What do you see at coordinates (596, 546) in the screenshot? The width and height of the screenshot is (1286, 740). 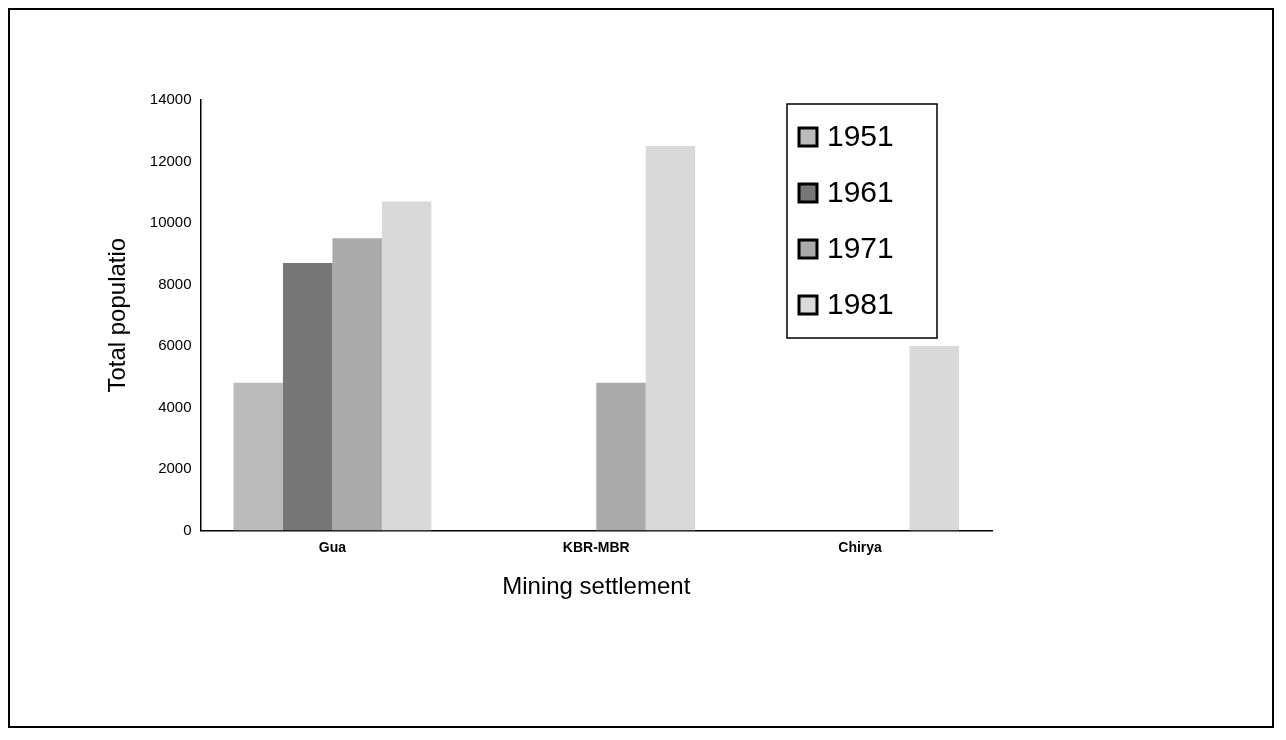 I see `x-tick-label: KBR-MBR` at bounding box center [596, 546].